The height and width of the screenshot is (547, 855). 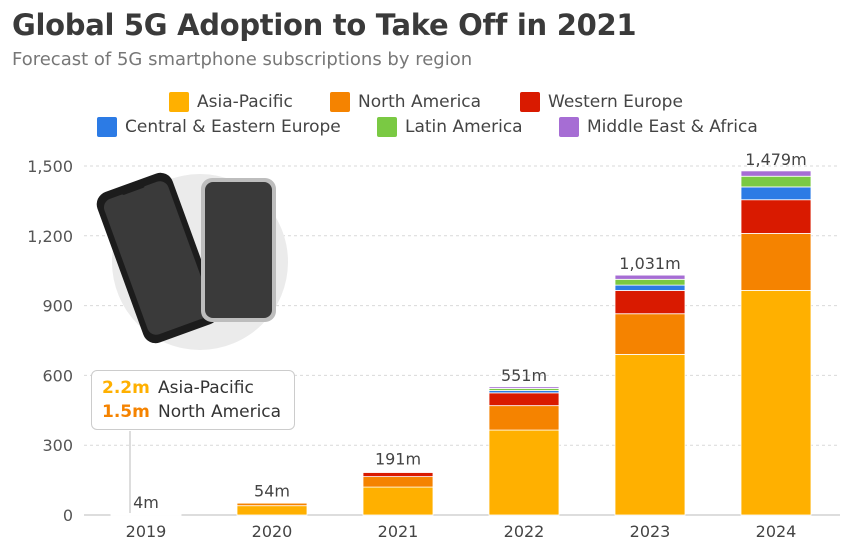 What do you see at coordinates (776, 531) in the screenshot?
I see `x-tick-label: 2024` at bounding box center [776, 531].